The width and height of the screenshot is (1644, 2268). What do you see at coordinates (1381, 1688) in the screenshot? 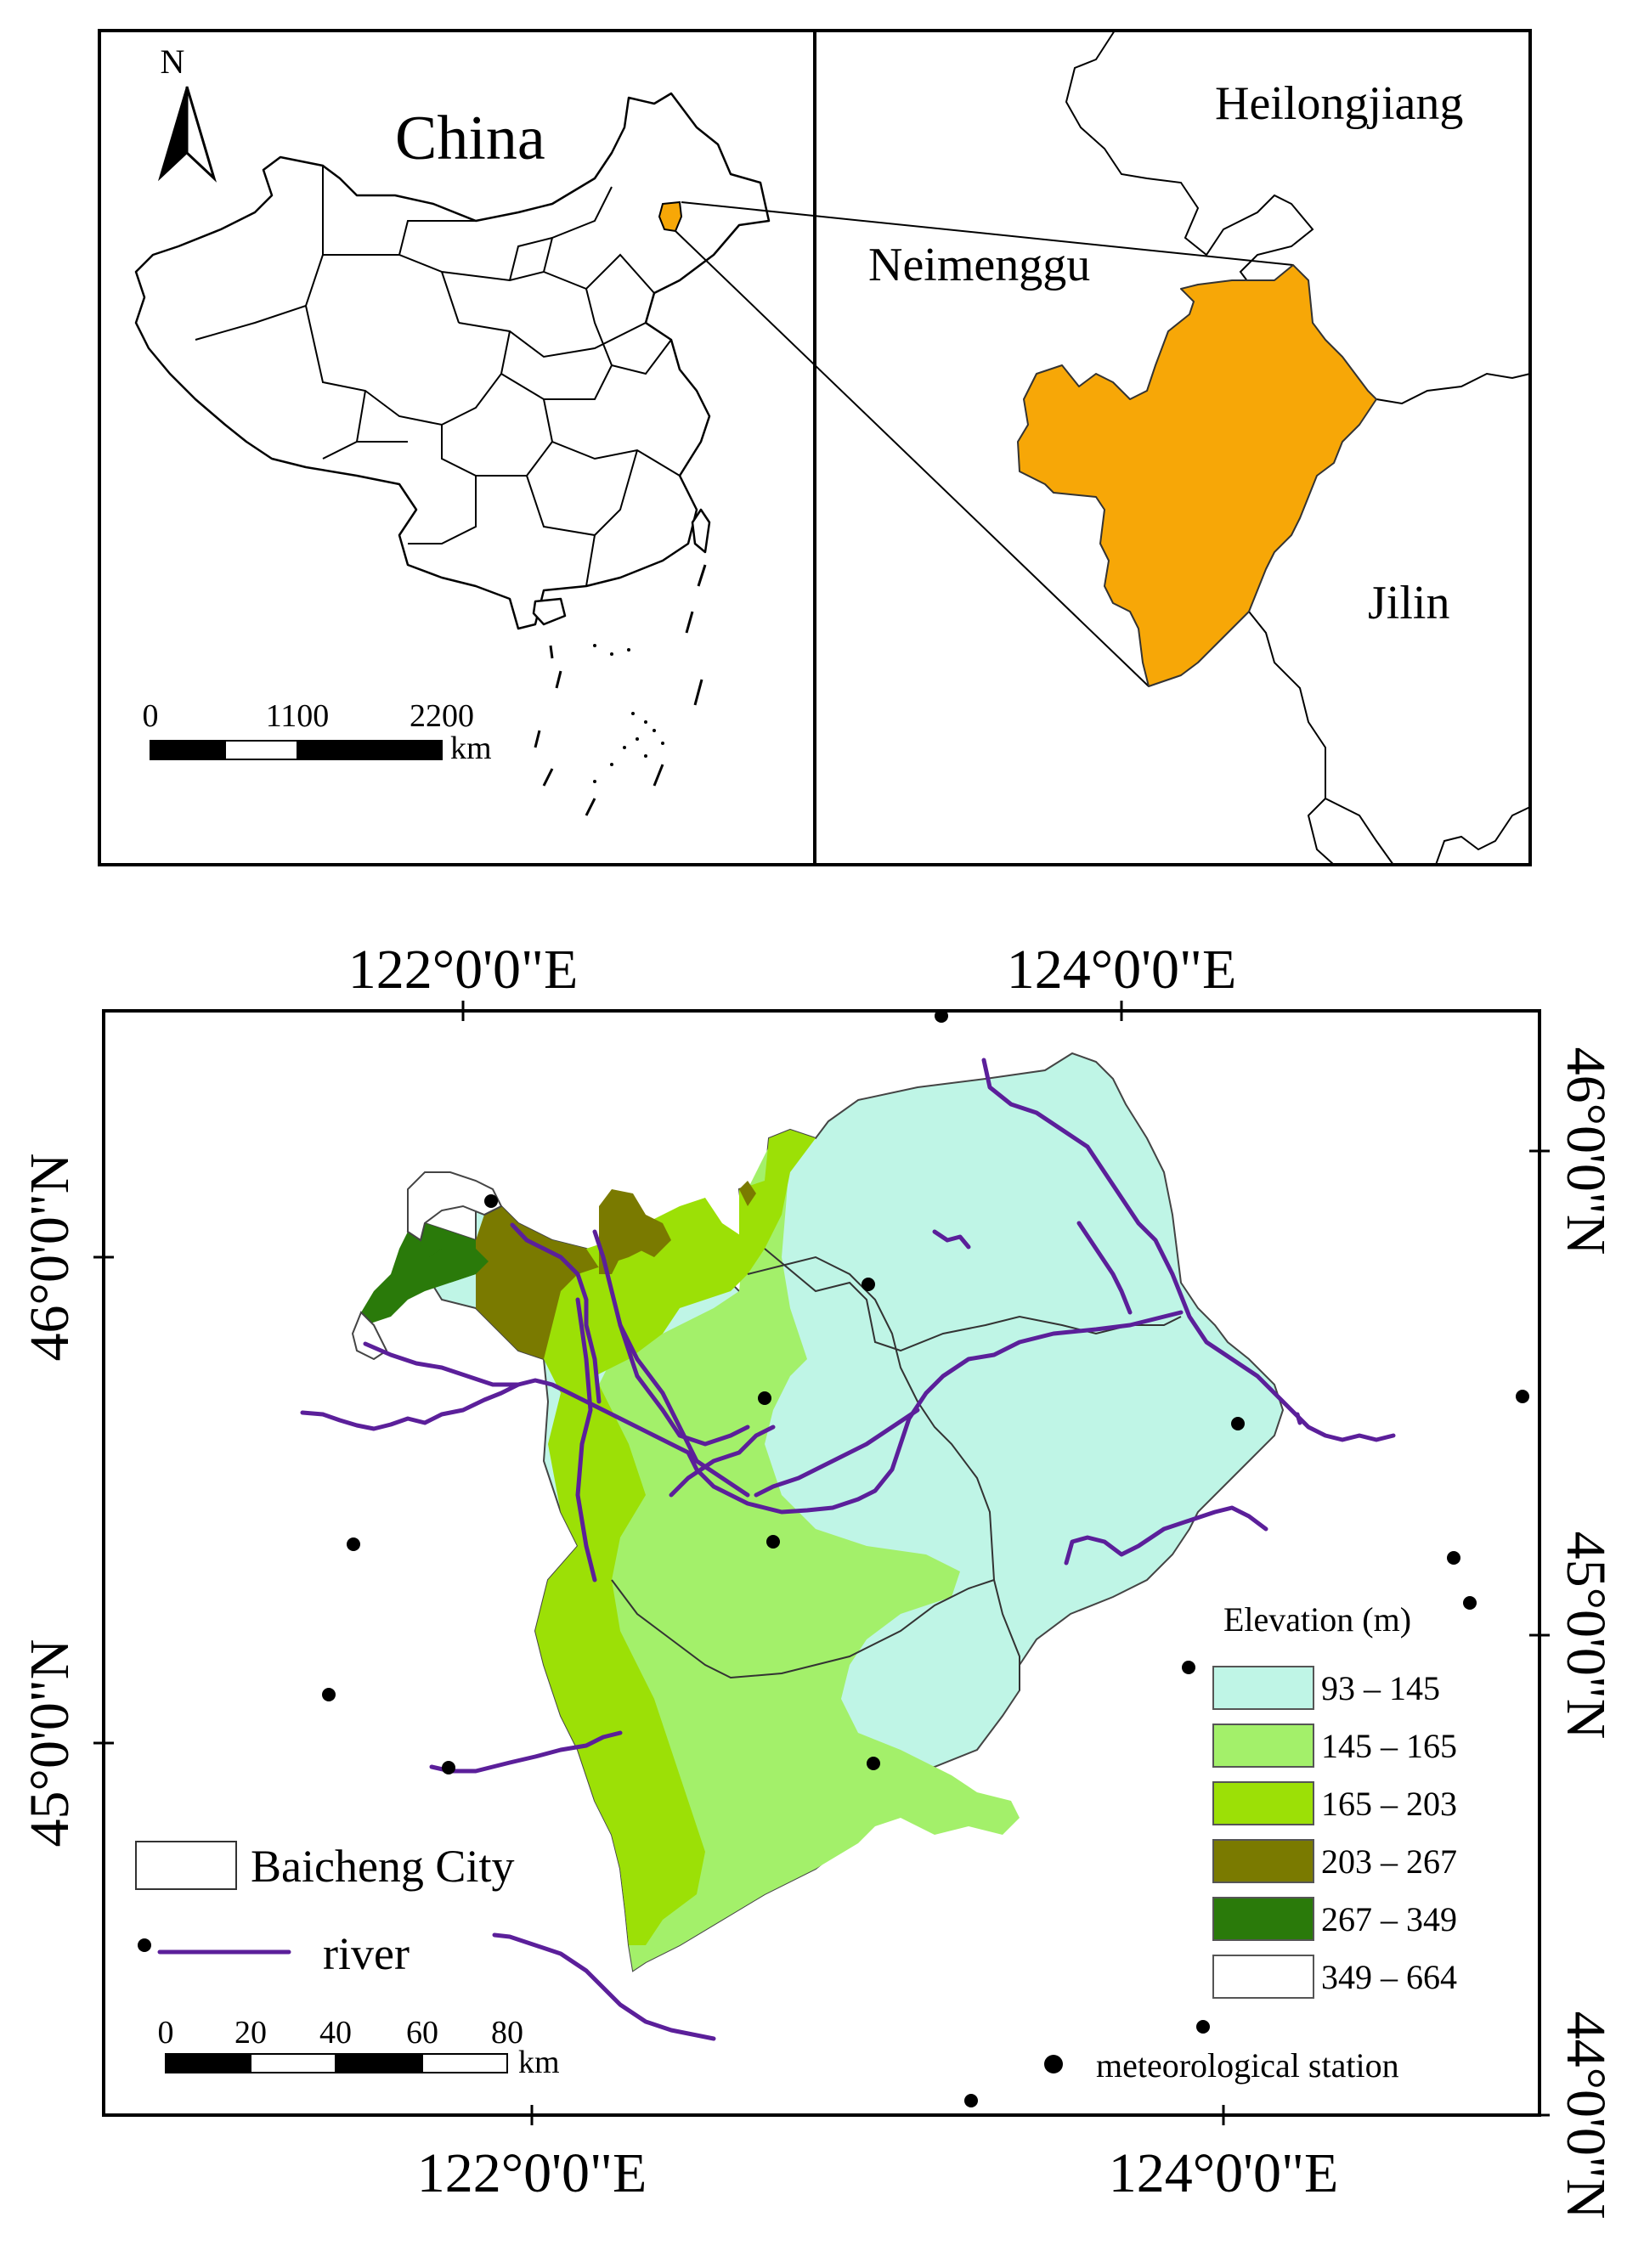
I see `elevation-class-label: 93 – 145` at bounding box center [1381, 1688].